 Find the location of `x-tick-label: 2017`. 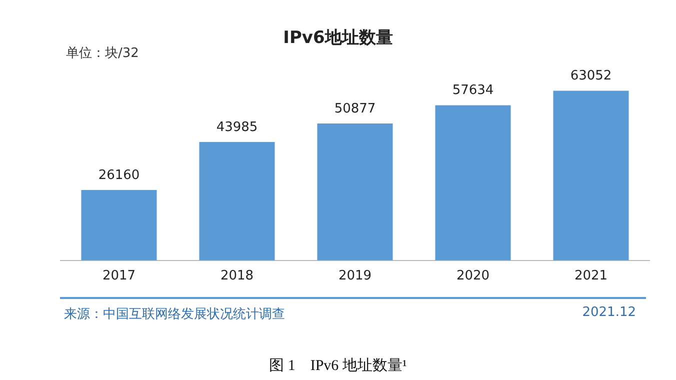

x-tick-label: 2017 is located at coordinates (119, 276).